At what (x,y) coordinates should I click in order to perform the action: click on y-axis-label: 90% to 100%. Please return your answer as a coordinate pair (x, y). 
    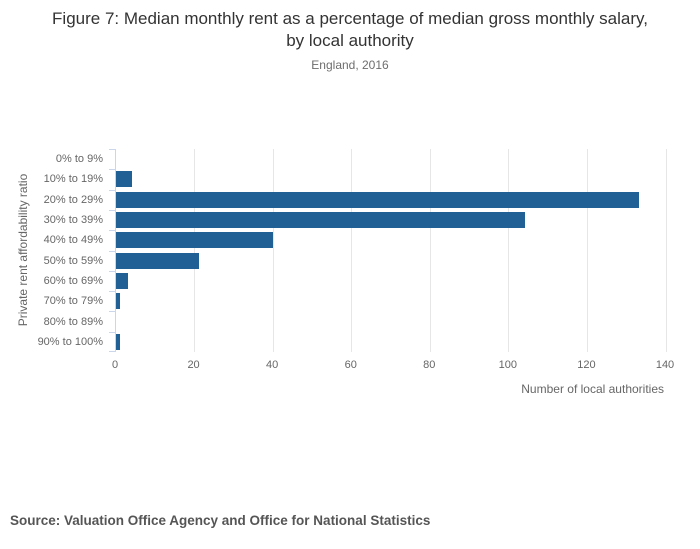
    Looking at the image, I should click on (70, 341).